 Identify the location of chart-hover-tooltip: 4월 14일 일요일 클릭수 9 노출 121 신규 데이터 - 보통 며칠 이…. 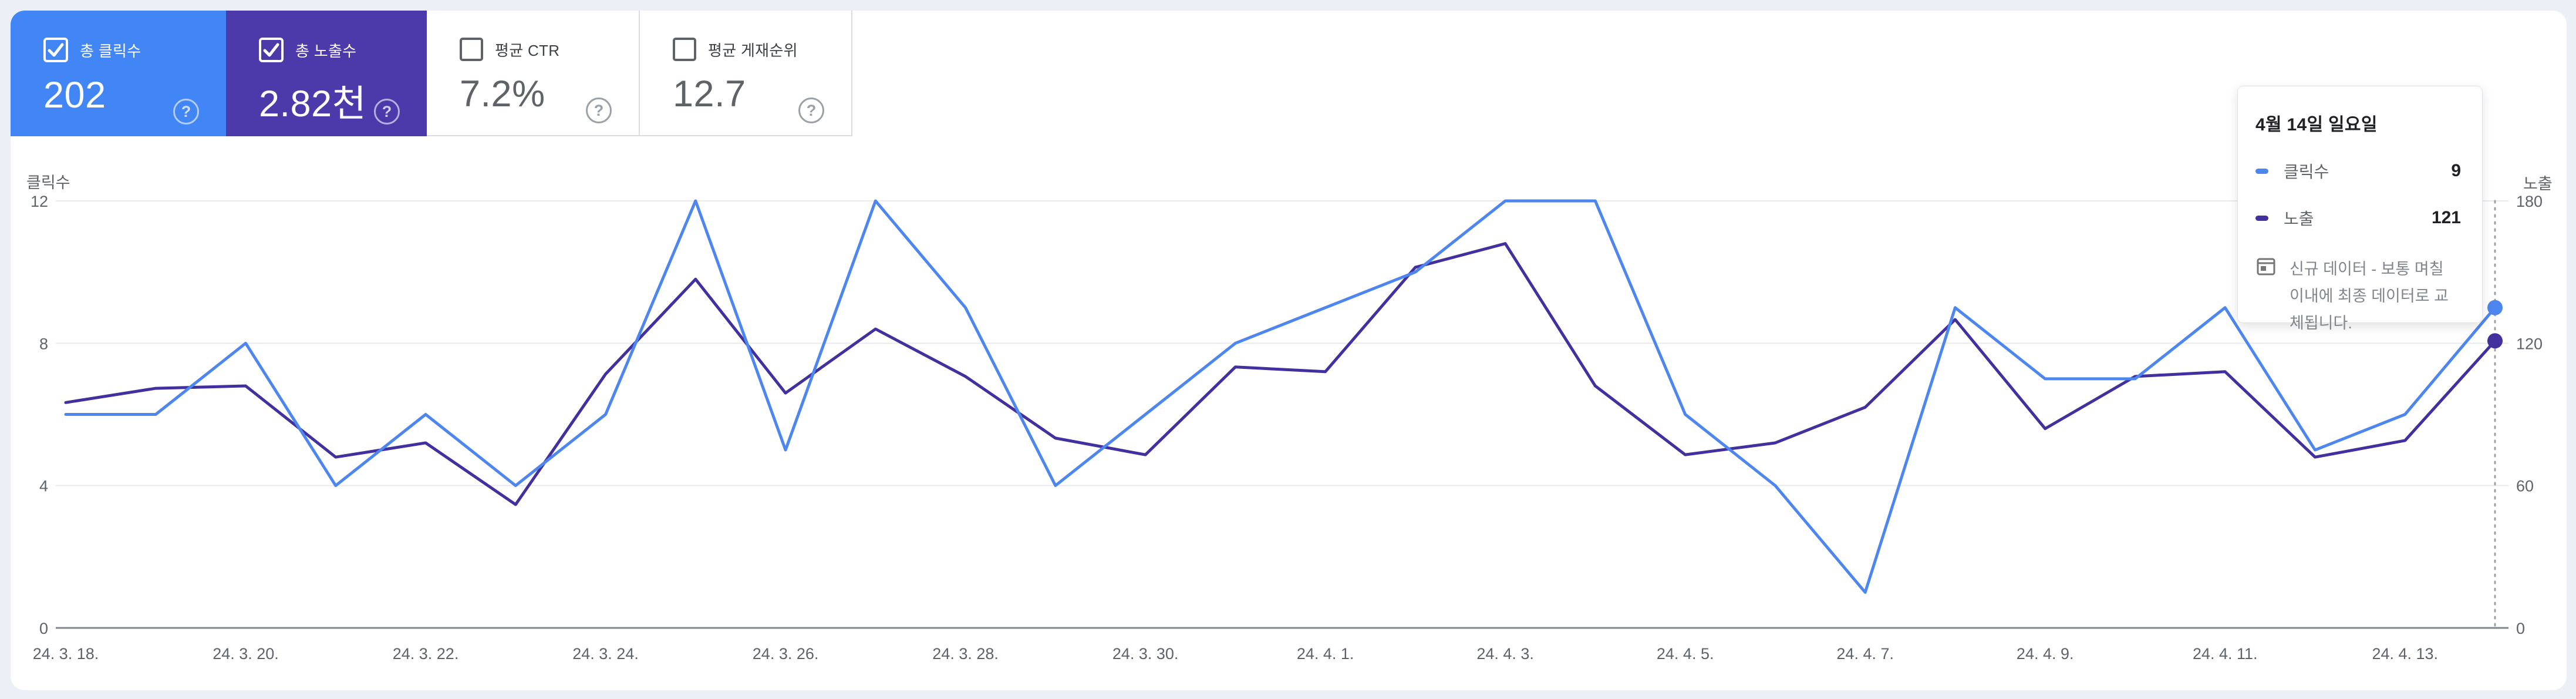
(2360, 209).